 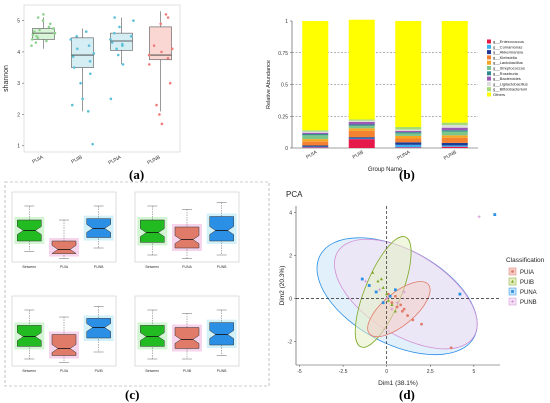 I want to click on legend-label-b: Others, so click(x=499, y=94).